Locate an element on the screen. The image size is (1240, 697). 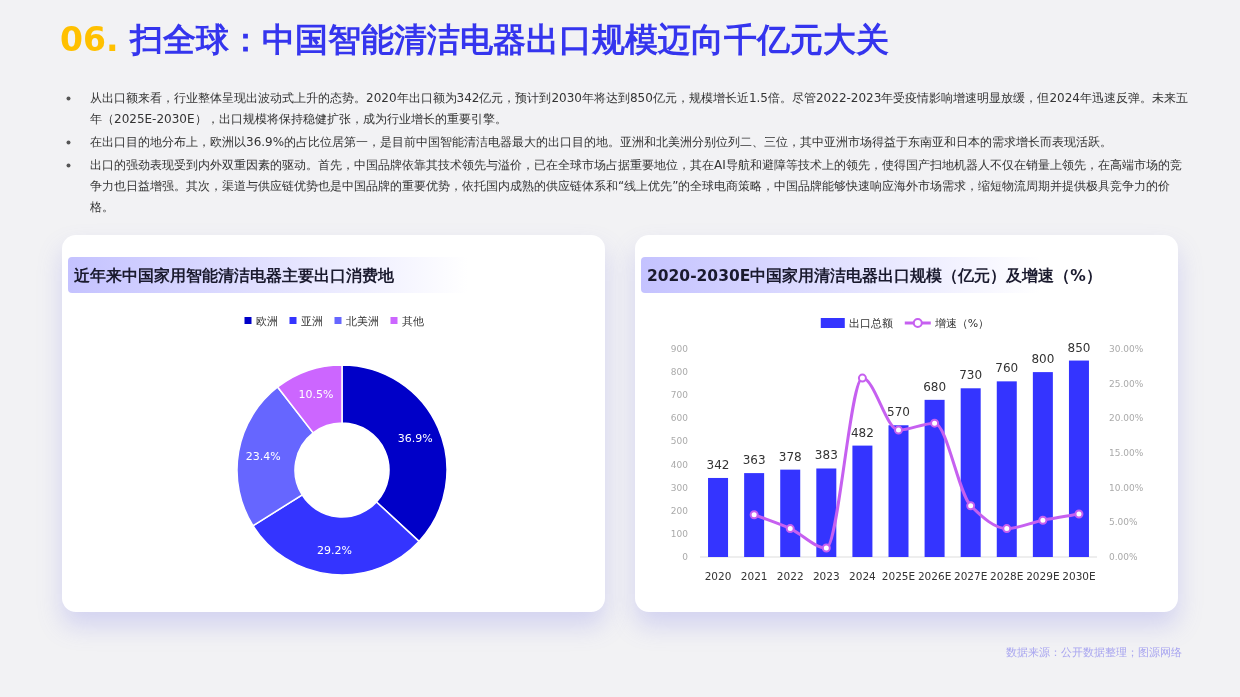
text: 从出口额来看，行业整体呈现出波动式上升的态势。2020年出口额为342亿元，预计到2030年将达到850亿元，规模增长近1.5倍。尽管2022-2023年受疫情影响增速明显放缓，但2024年迅速反弹。未来五年（2025E-2030E），出口规模将保持稳健扩张，成为行业增长的重要引擎。 is located at coordinates (639, 109).